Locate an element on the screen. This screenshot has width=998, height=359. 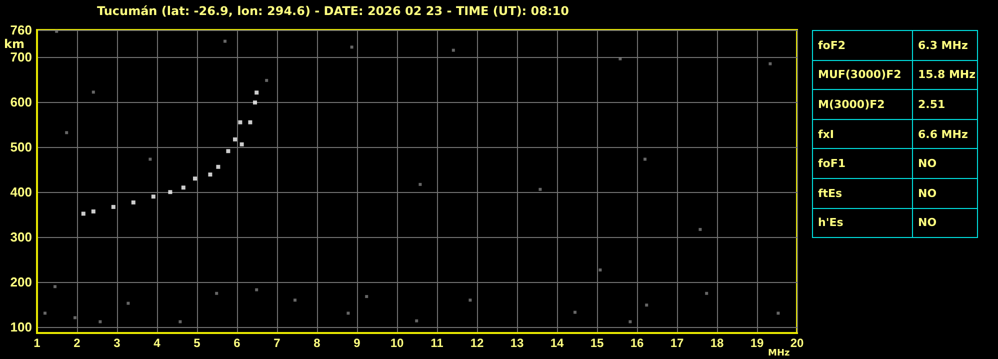
y-axis-title: km is located at coordinates (14, 44).